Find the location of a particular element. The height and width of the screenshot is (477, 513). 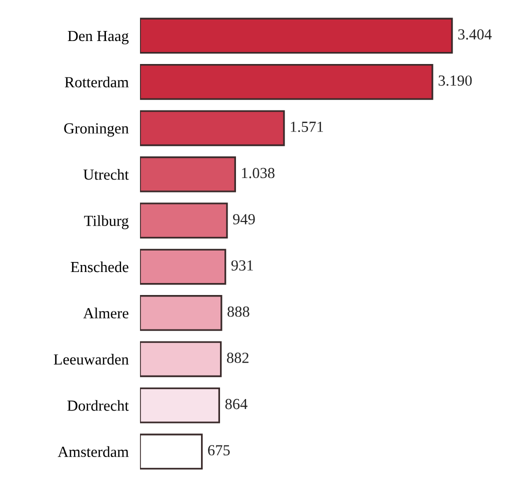

y-tick-label: Utrecht is located at coordinates (106, 174).